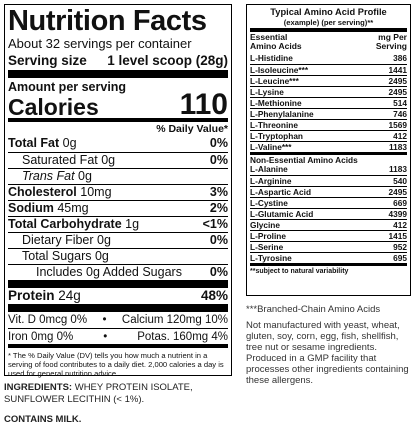  Describe the element at coordinates (282, 213) in the screenshot. I see `amino-name: L-Glutamic Acid` at that location.